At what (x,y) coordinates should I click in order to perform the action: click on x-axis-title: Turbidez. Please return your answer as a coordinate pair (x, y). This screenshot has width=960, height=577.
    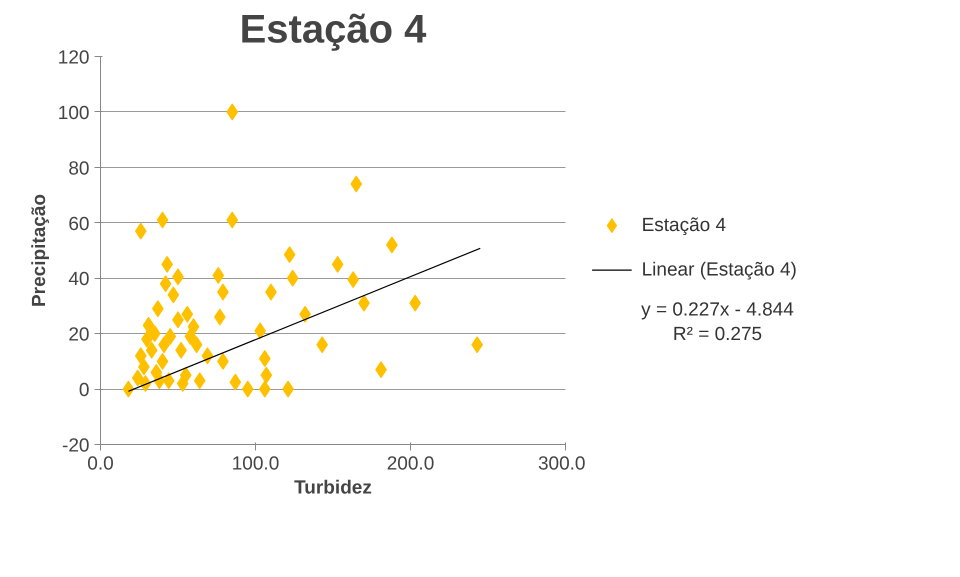
    Looking at the image, I should click on (333, 488).